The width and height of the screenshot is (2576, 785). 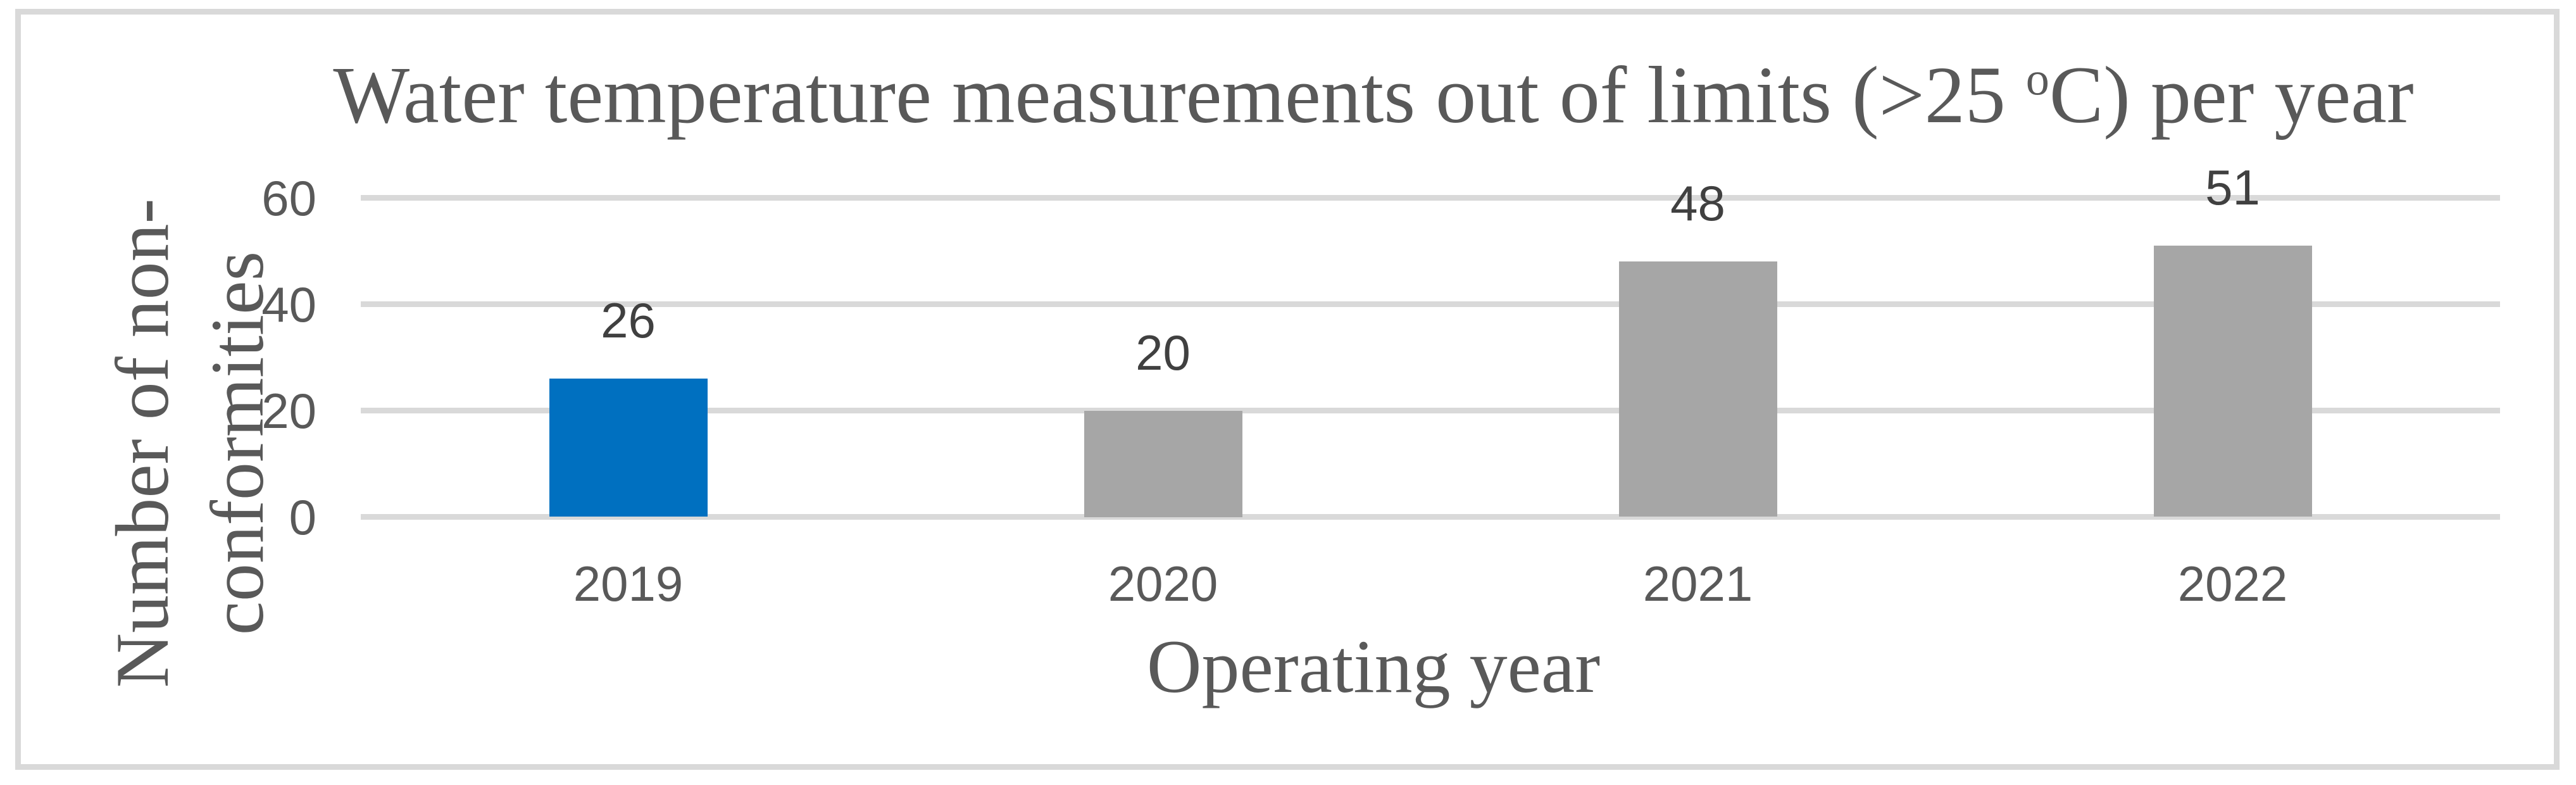 What do you see at coordinates (628, 584) in the screenshot?
I see `x-tick-label: 2019` at bounding box center [628, 584].